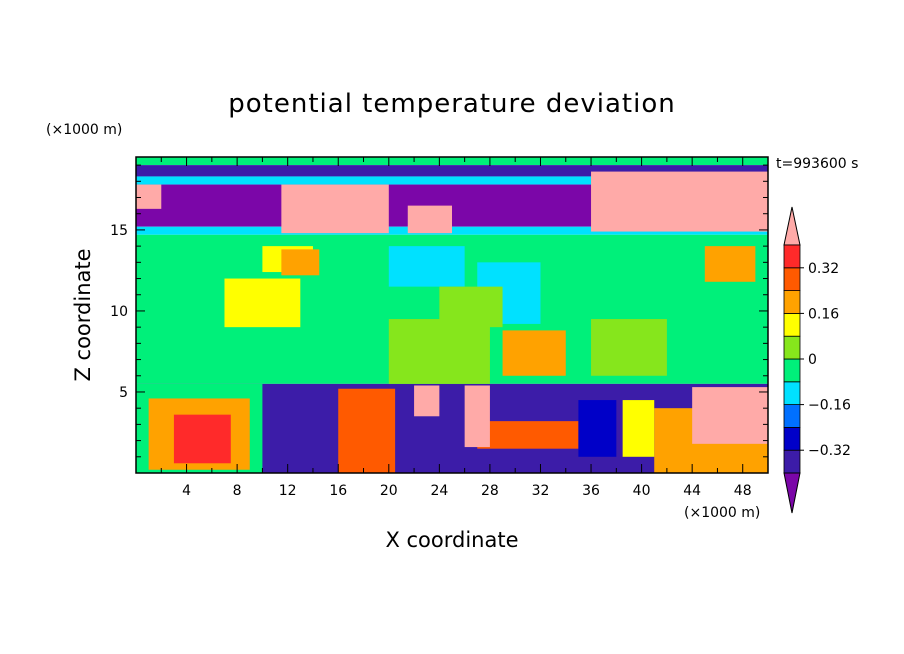  Describe the element at coordinates (823, 314) in the screenshot. I see `colorbar-label: 0.16` at that location.